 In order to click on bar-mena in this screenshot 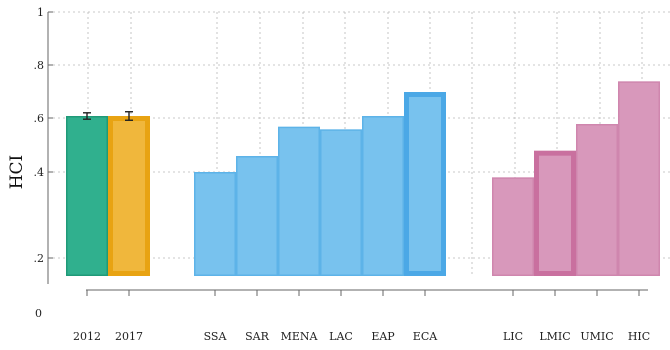, I will do `click(299, 201)`.